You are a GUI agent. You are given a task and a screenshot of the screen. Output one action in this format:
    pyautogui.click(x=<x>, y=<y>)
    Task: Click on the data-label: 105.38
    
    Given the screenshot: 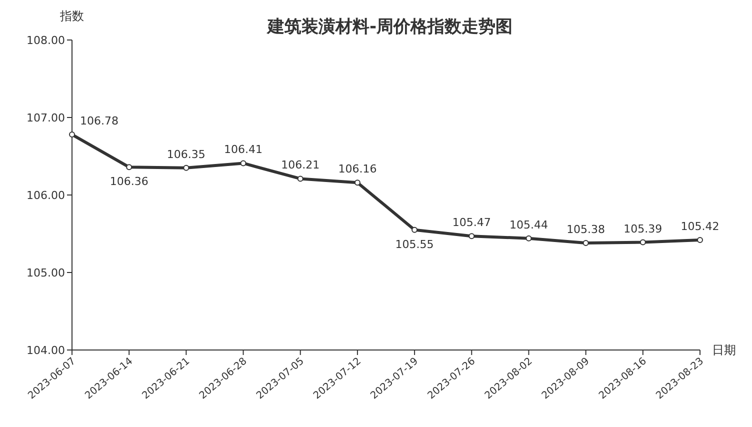 What is the action you would take?
    pyautogui.click(x=586, y=229)
    